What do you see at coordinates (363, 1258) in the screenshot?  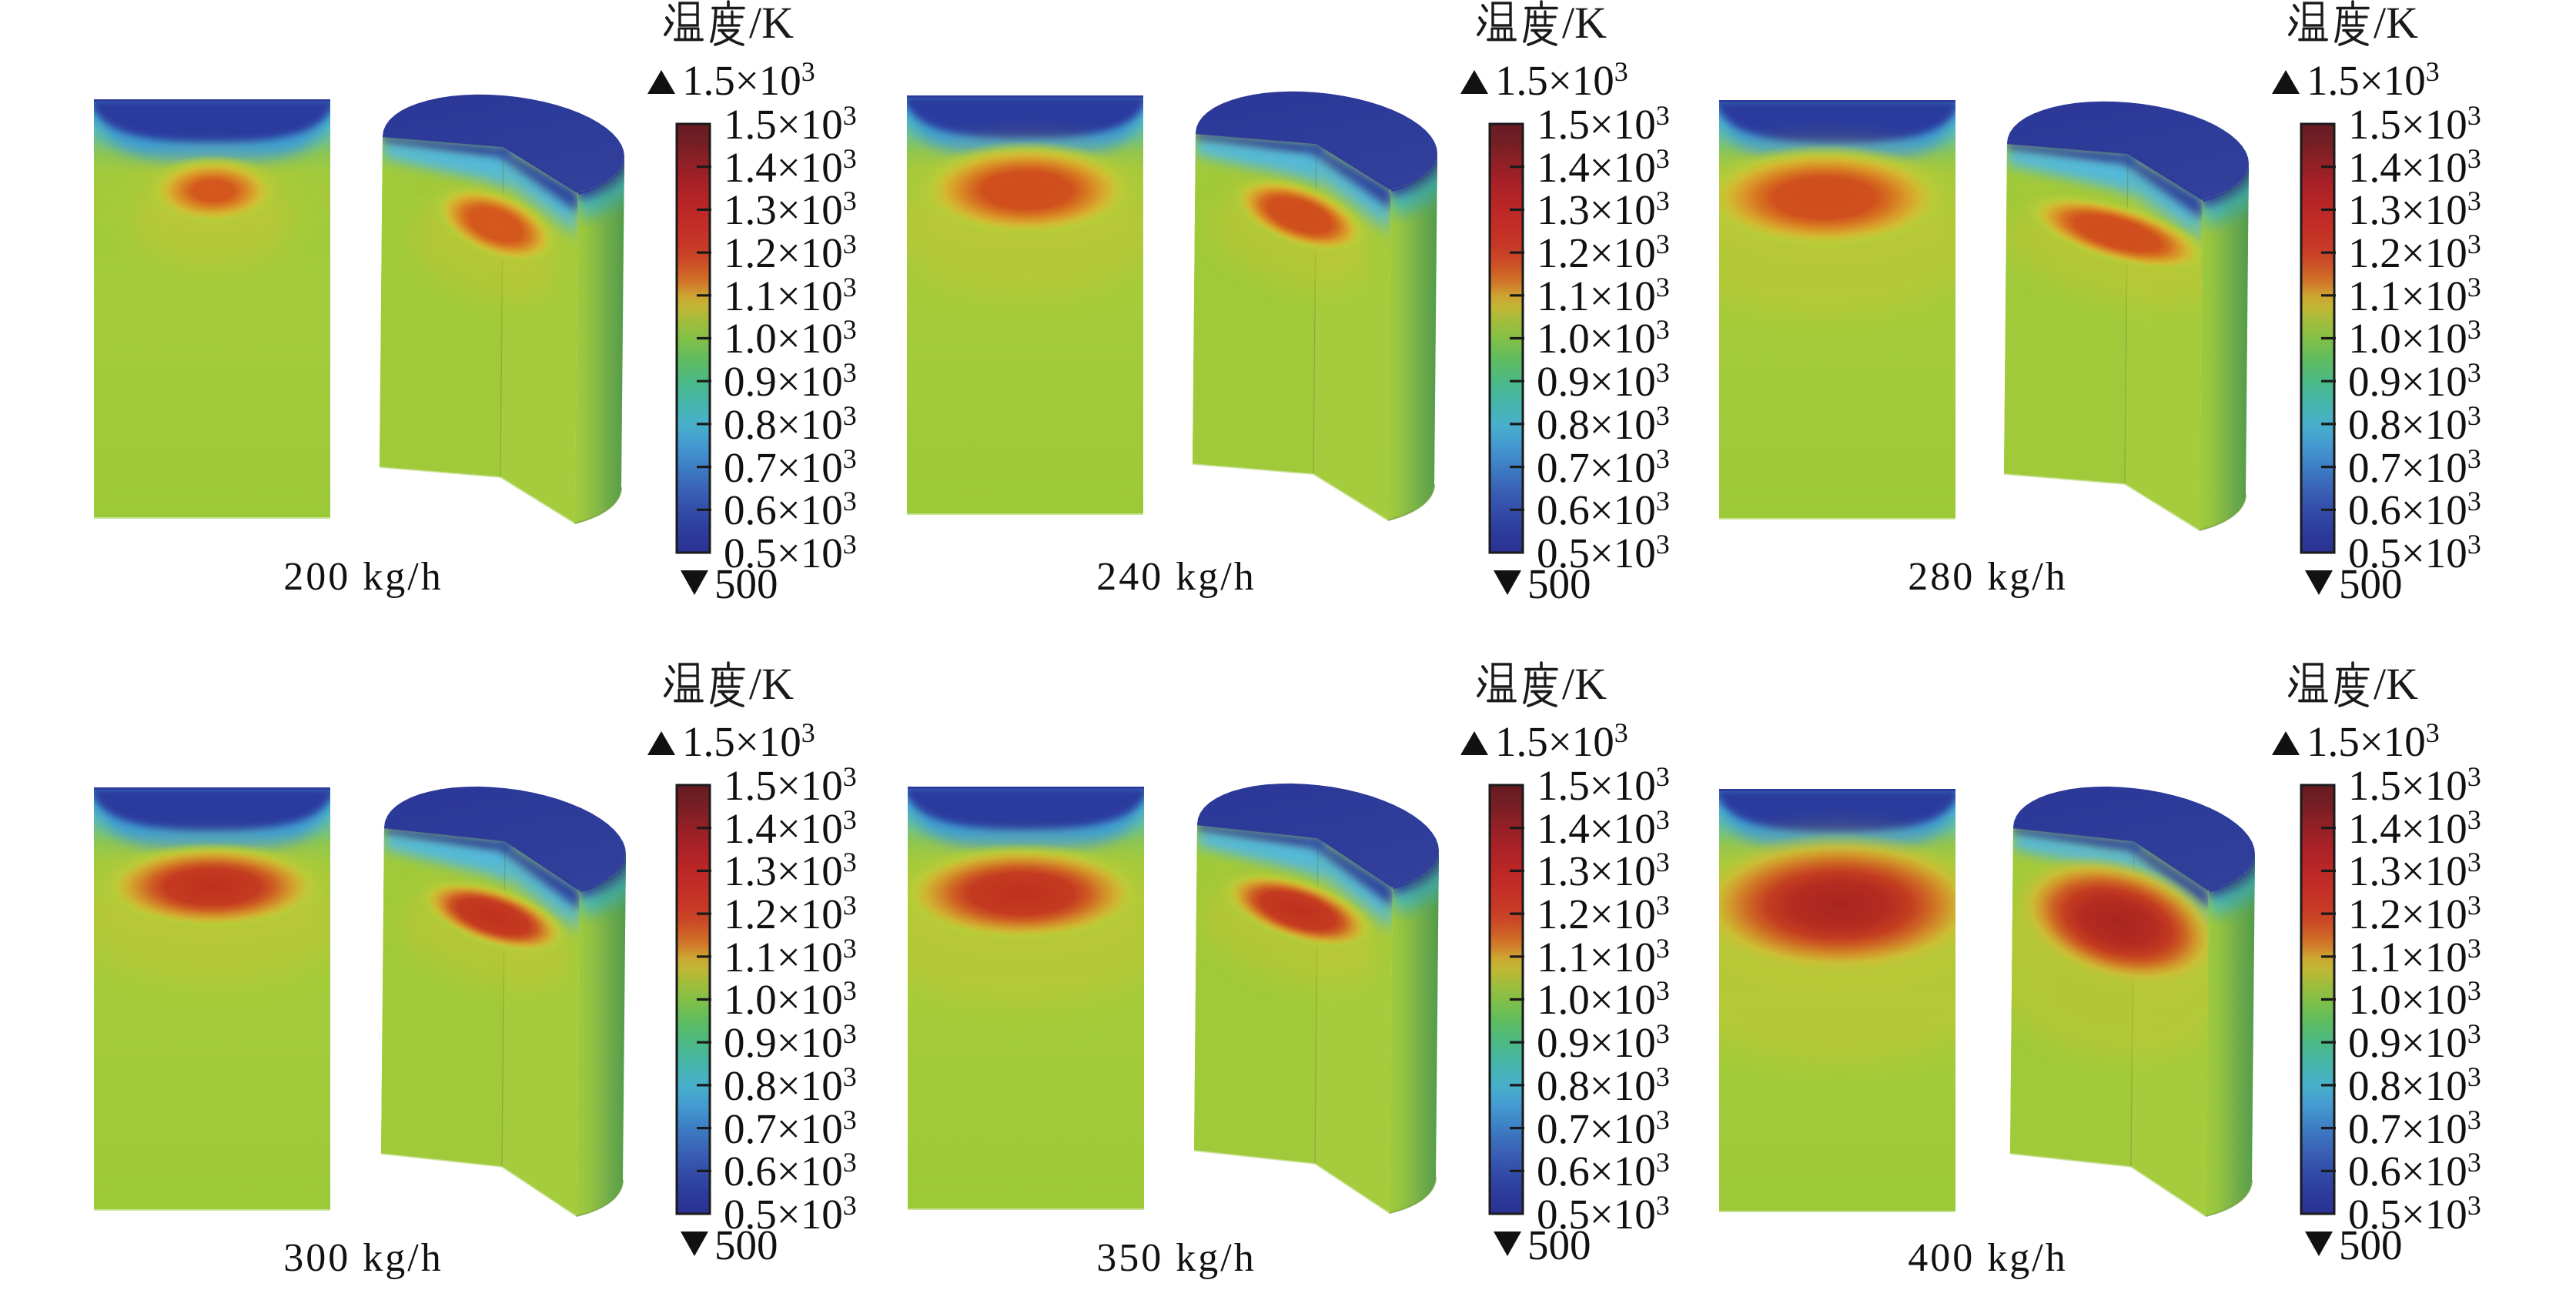 I see `svg-text: 300 kg/h` at bounding box center [363, 1258].